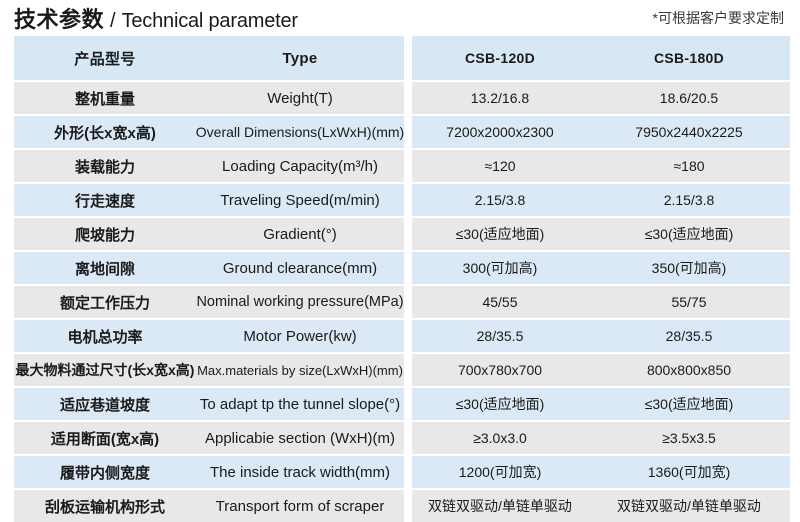  Describe the element at coordinates (105, 98) in the screenshot. I see `cell-param-cn: 整机重量` at that location.